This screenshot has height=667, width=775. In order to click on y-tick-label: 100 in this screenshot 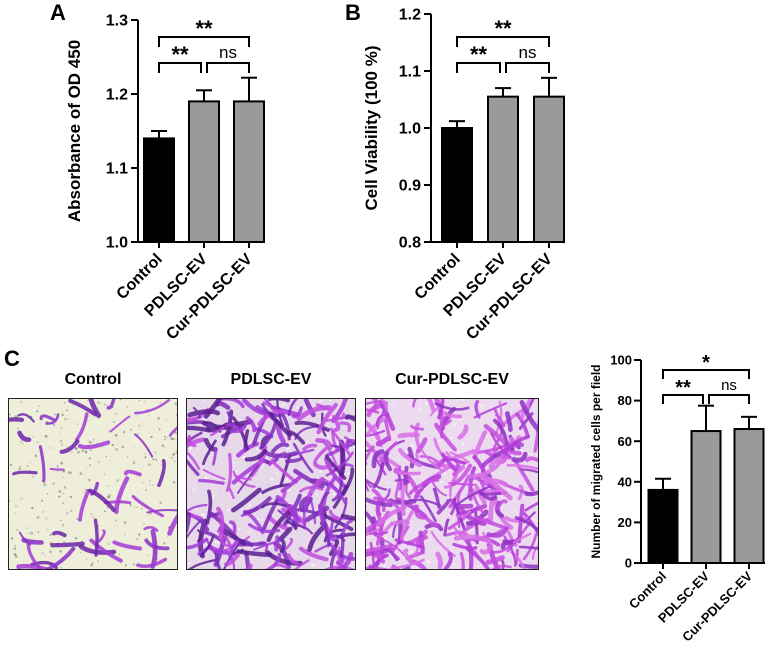, I will do `click(621, 360)`.